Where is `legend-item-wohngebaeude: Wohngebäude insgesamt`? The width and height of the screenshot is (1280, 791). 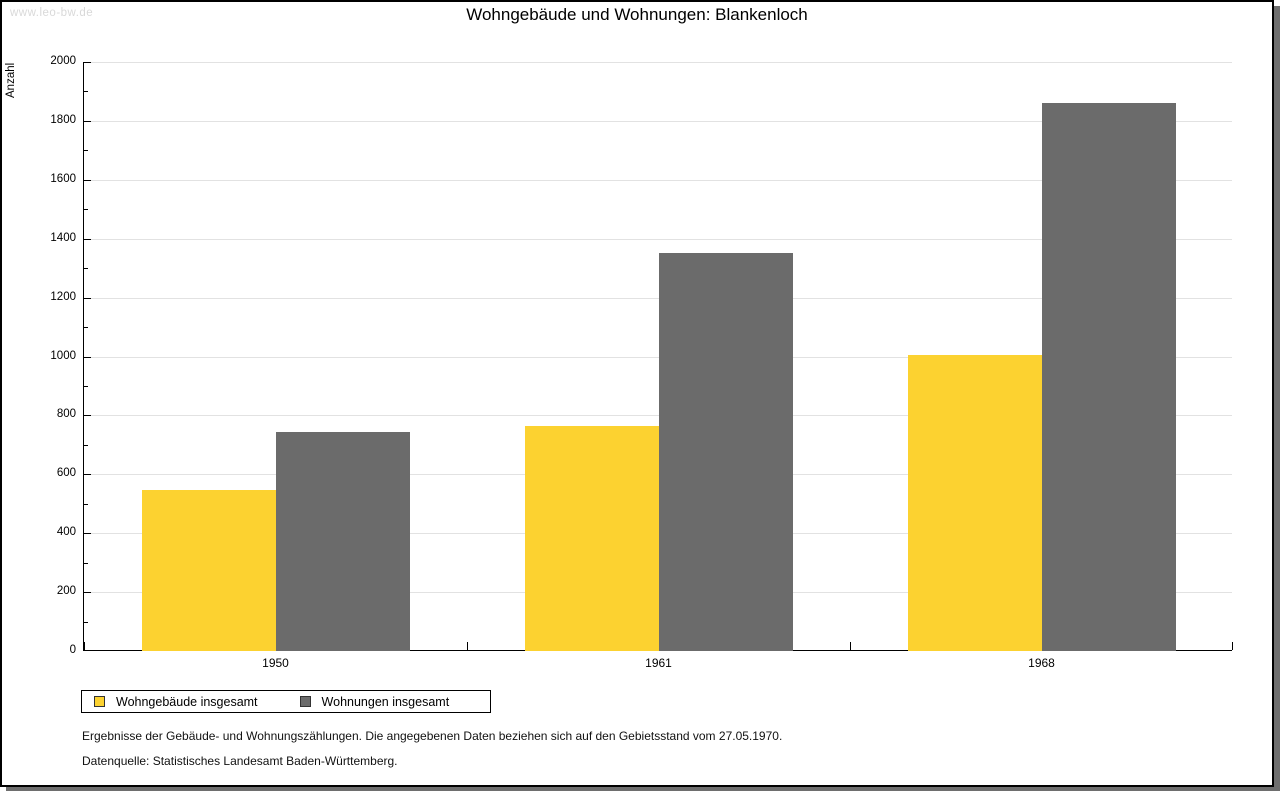 legend-item-wohngebaeude: Wohngebäude insgesamt is located at coordinates (176, 702).